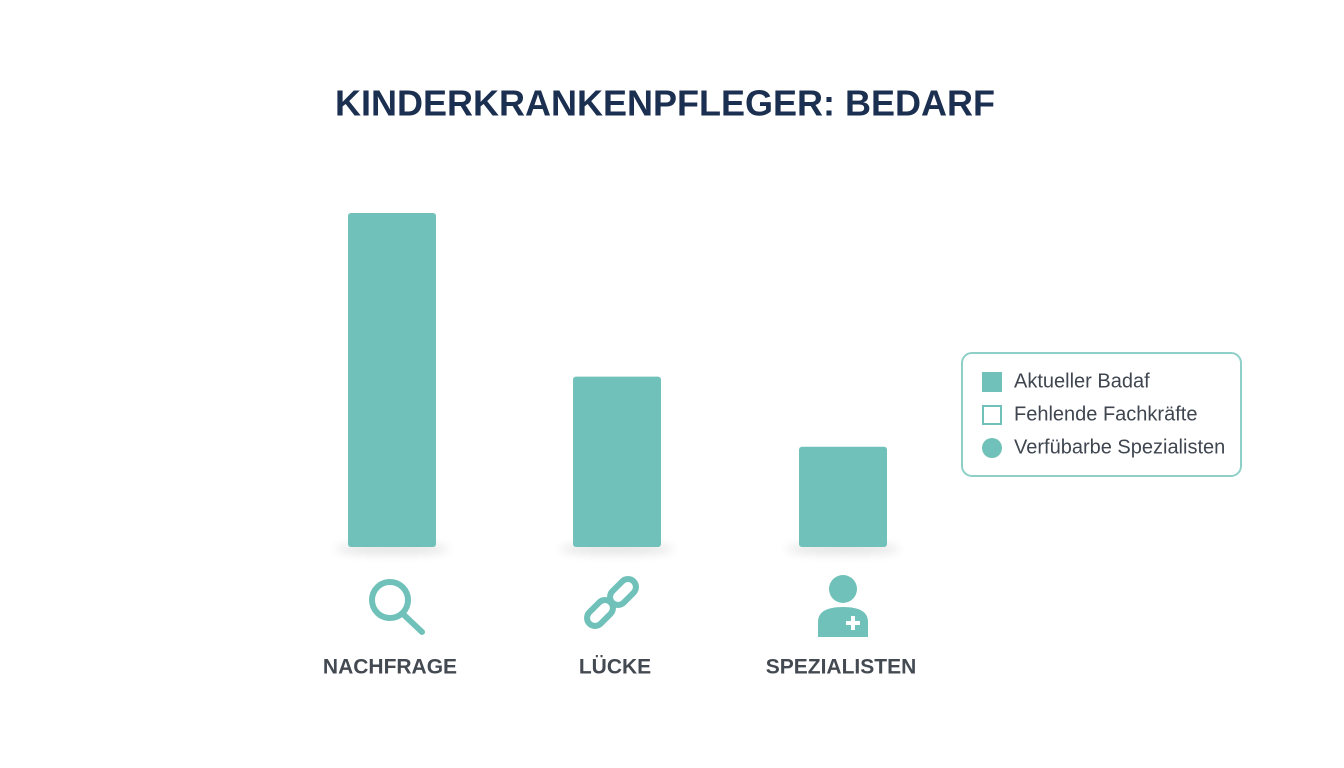  What do you see at coordinates (390, 667) in the screenshot?
I see `category-label: NACHFRAGE` at bounding box center [390, 667].